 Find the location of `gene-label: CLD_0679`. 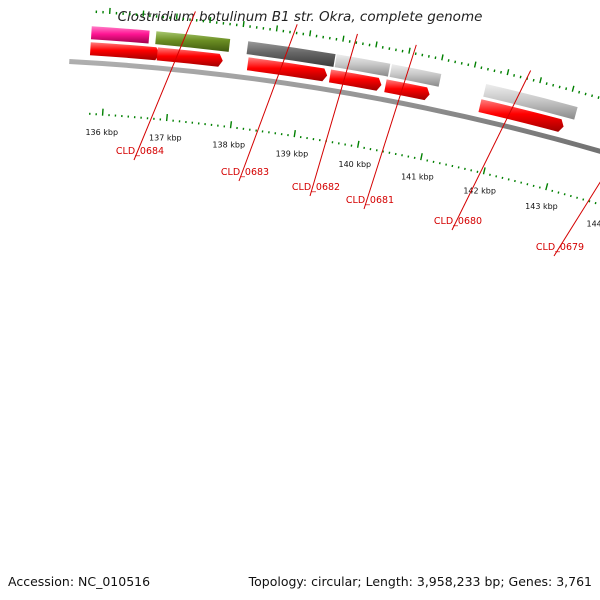

gene-label: CLD_0679 is located at coordinates (560, 247).